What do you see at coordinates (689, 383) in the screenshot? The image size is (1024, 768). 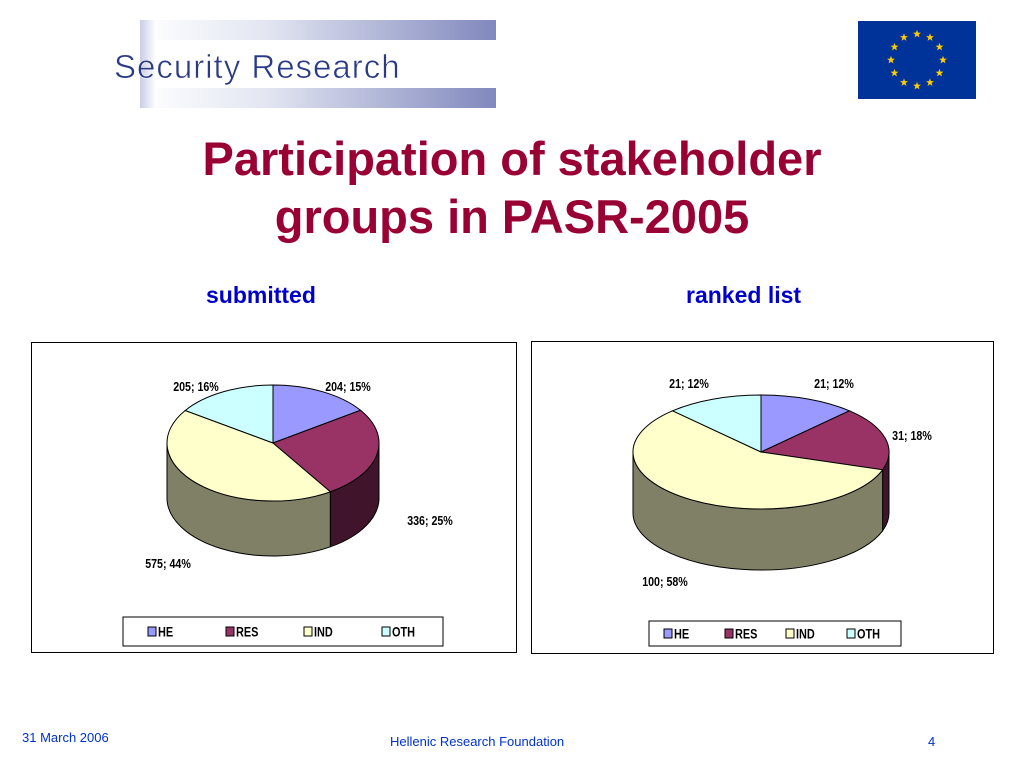 I see `data-label-oth: 21; 12%` at bounding box center [689, 383].